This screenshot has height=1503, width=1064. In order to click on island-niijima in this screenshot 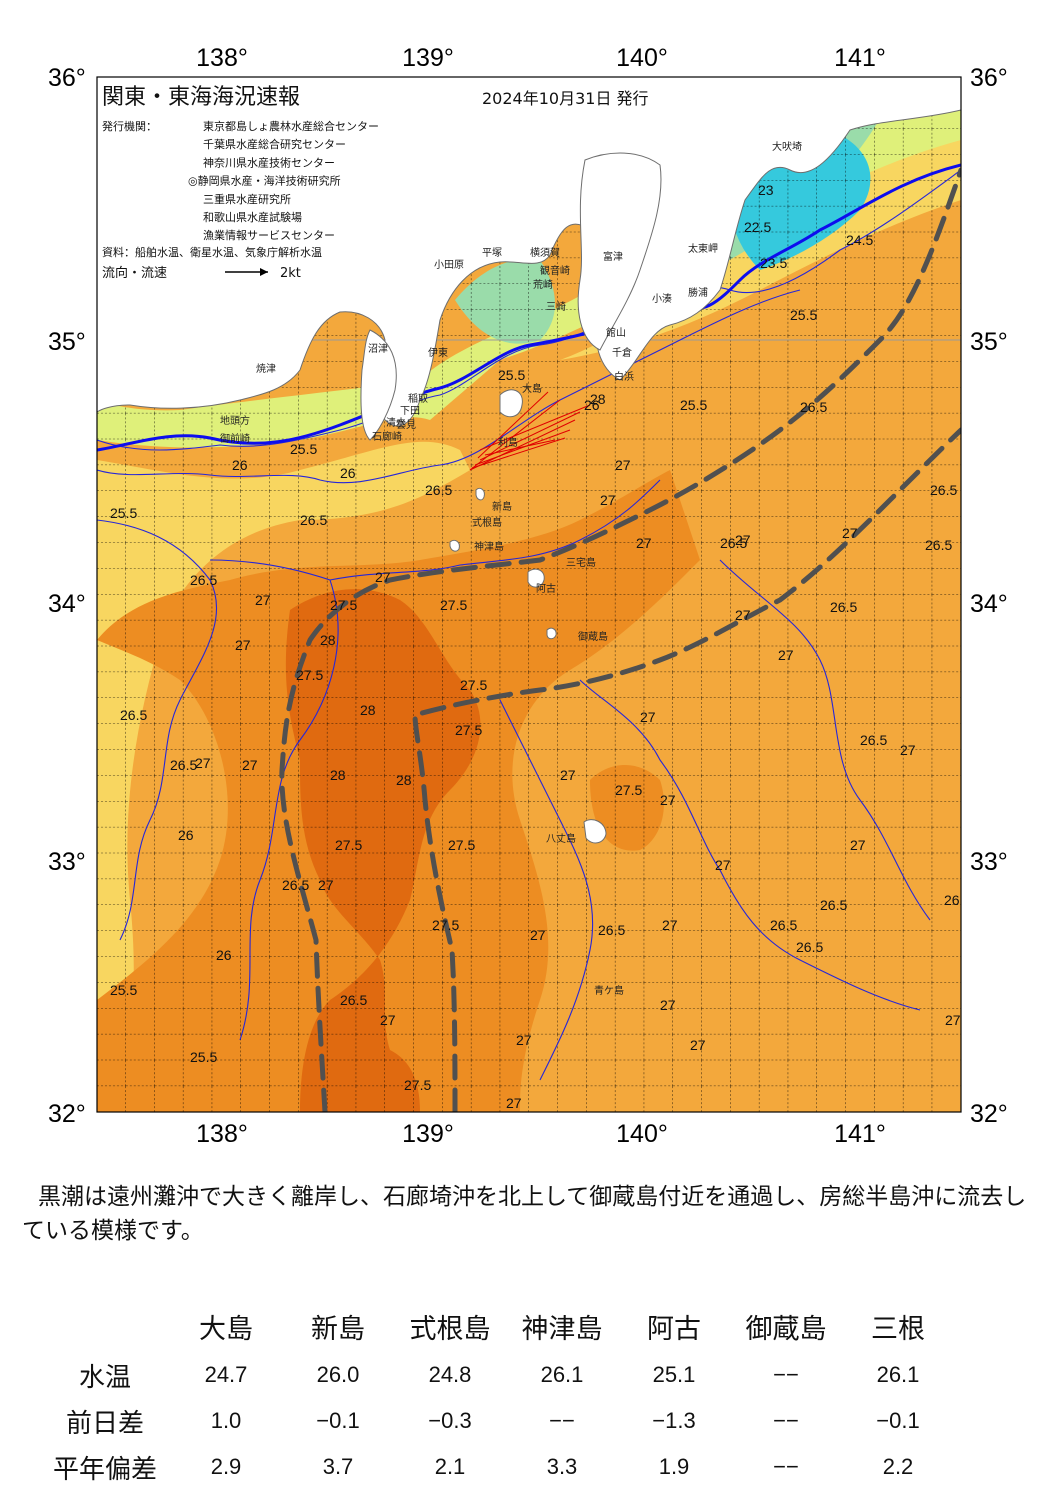, I will do `click(480, 494)`.